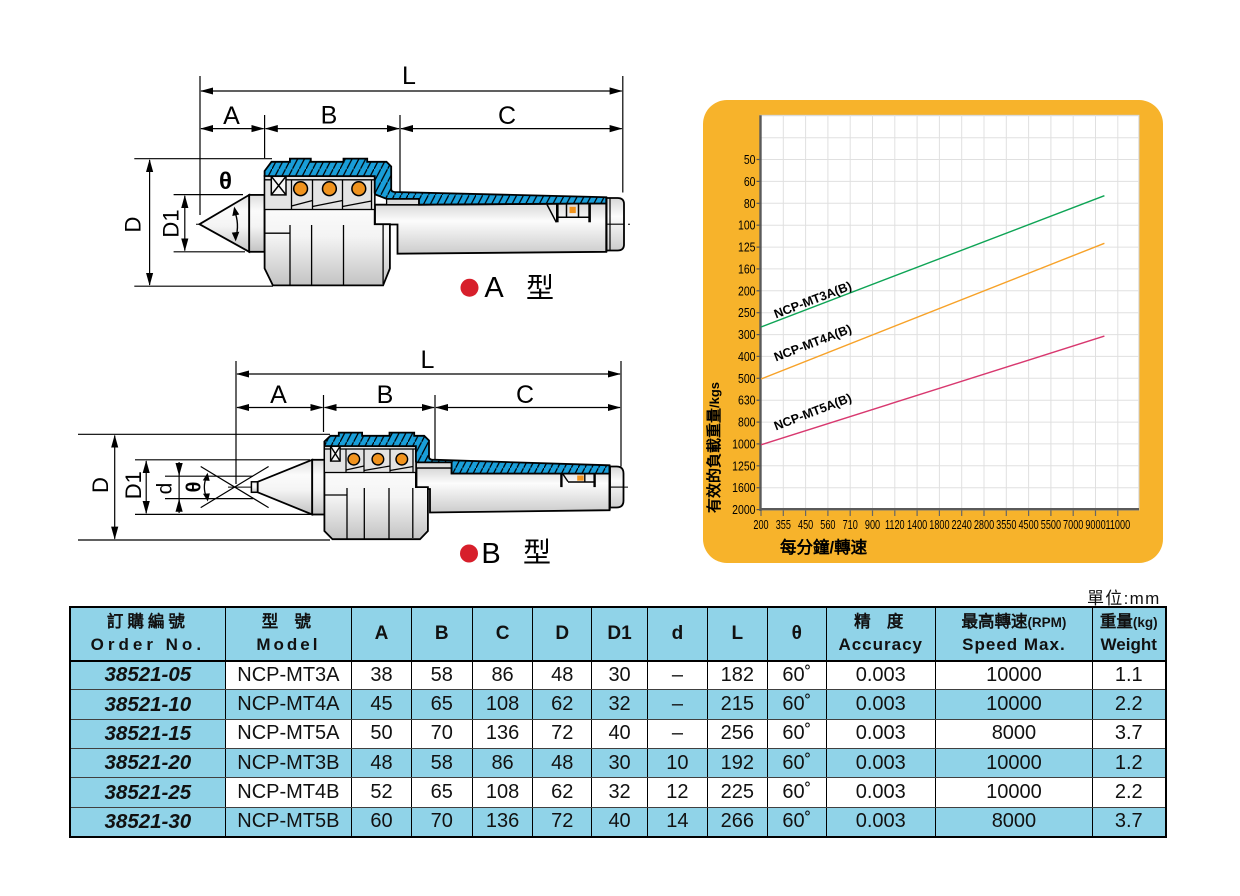  I want to click on svg-text: 400, so click(747, 357).